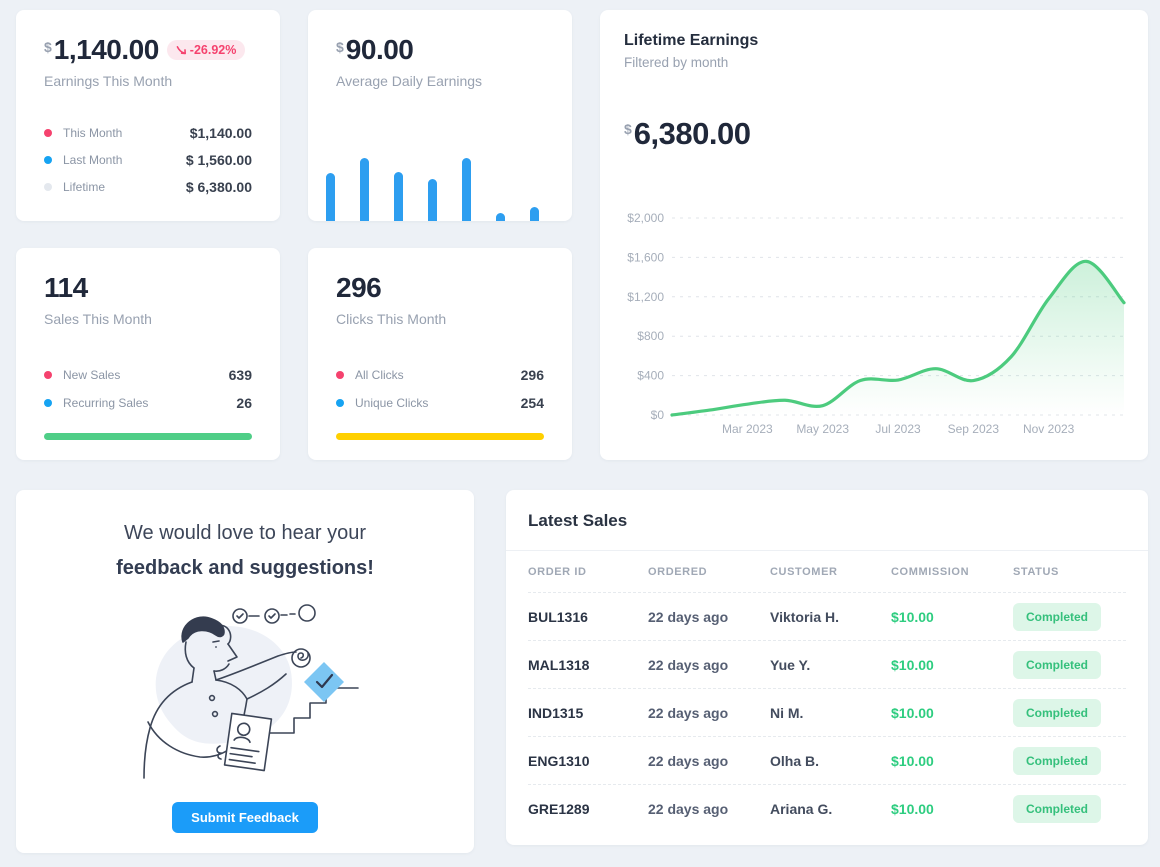 The height and width of the screenshot is (867, 1160). I want to click on order-id-cell: BUL1316, so click(558, 616).